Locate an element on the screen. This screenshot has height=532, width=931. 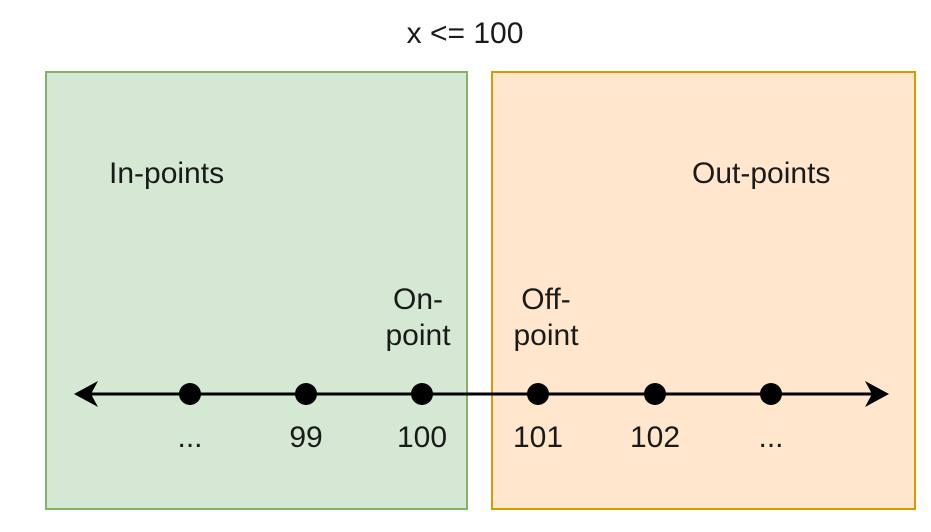
tick-label: 101 is located at coordinates (538, 437).